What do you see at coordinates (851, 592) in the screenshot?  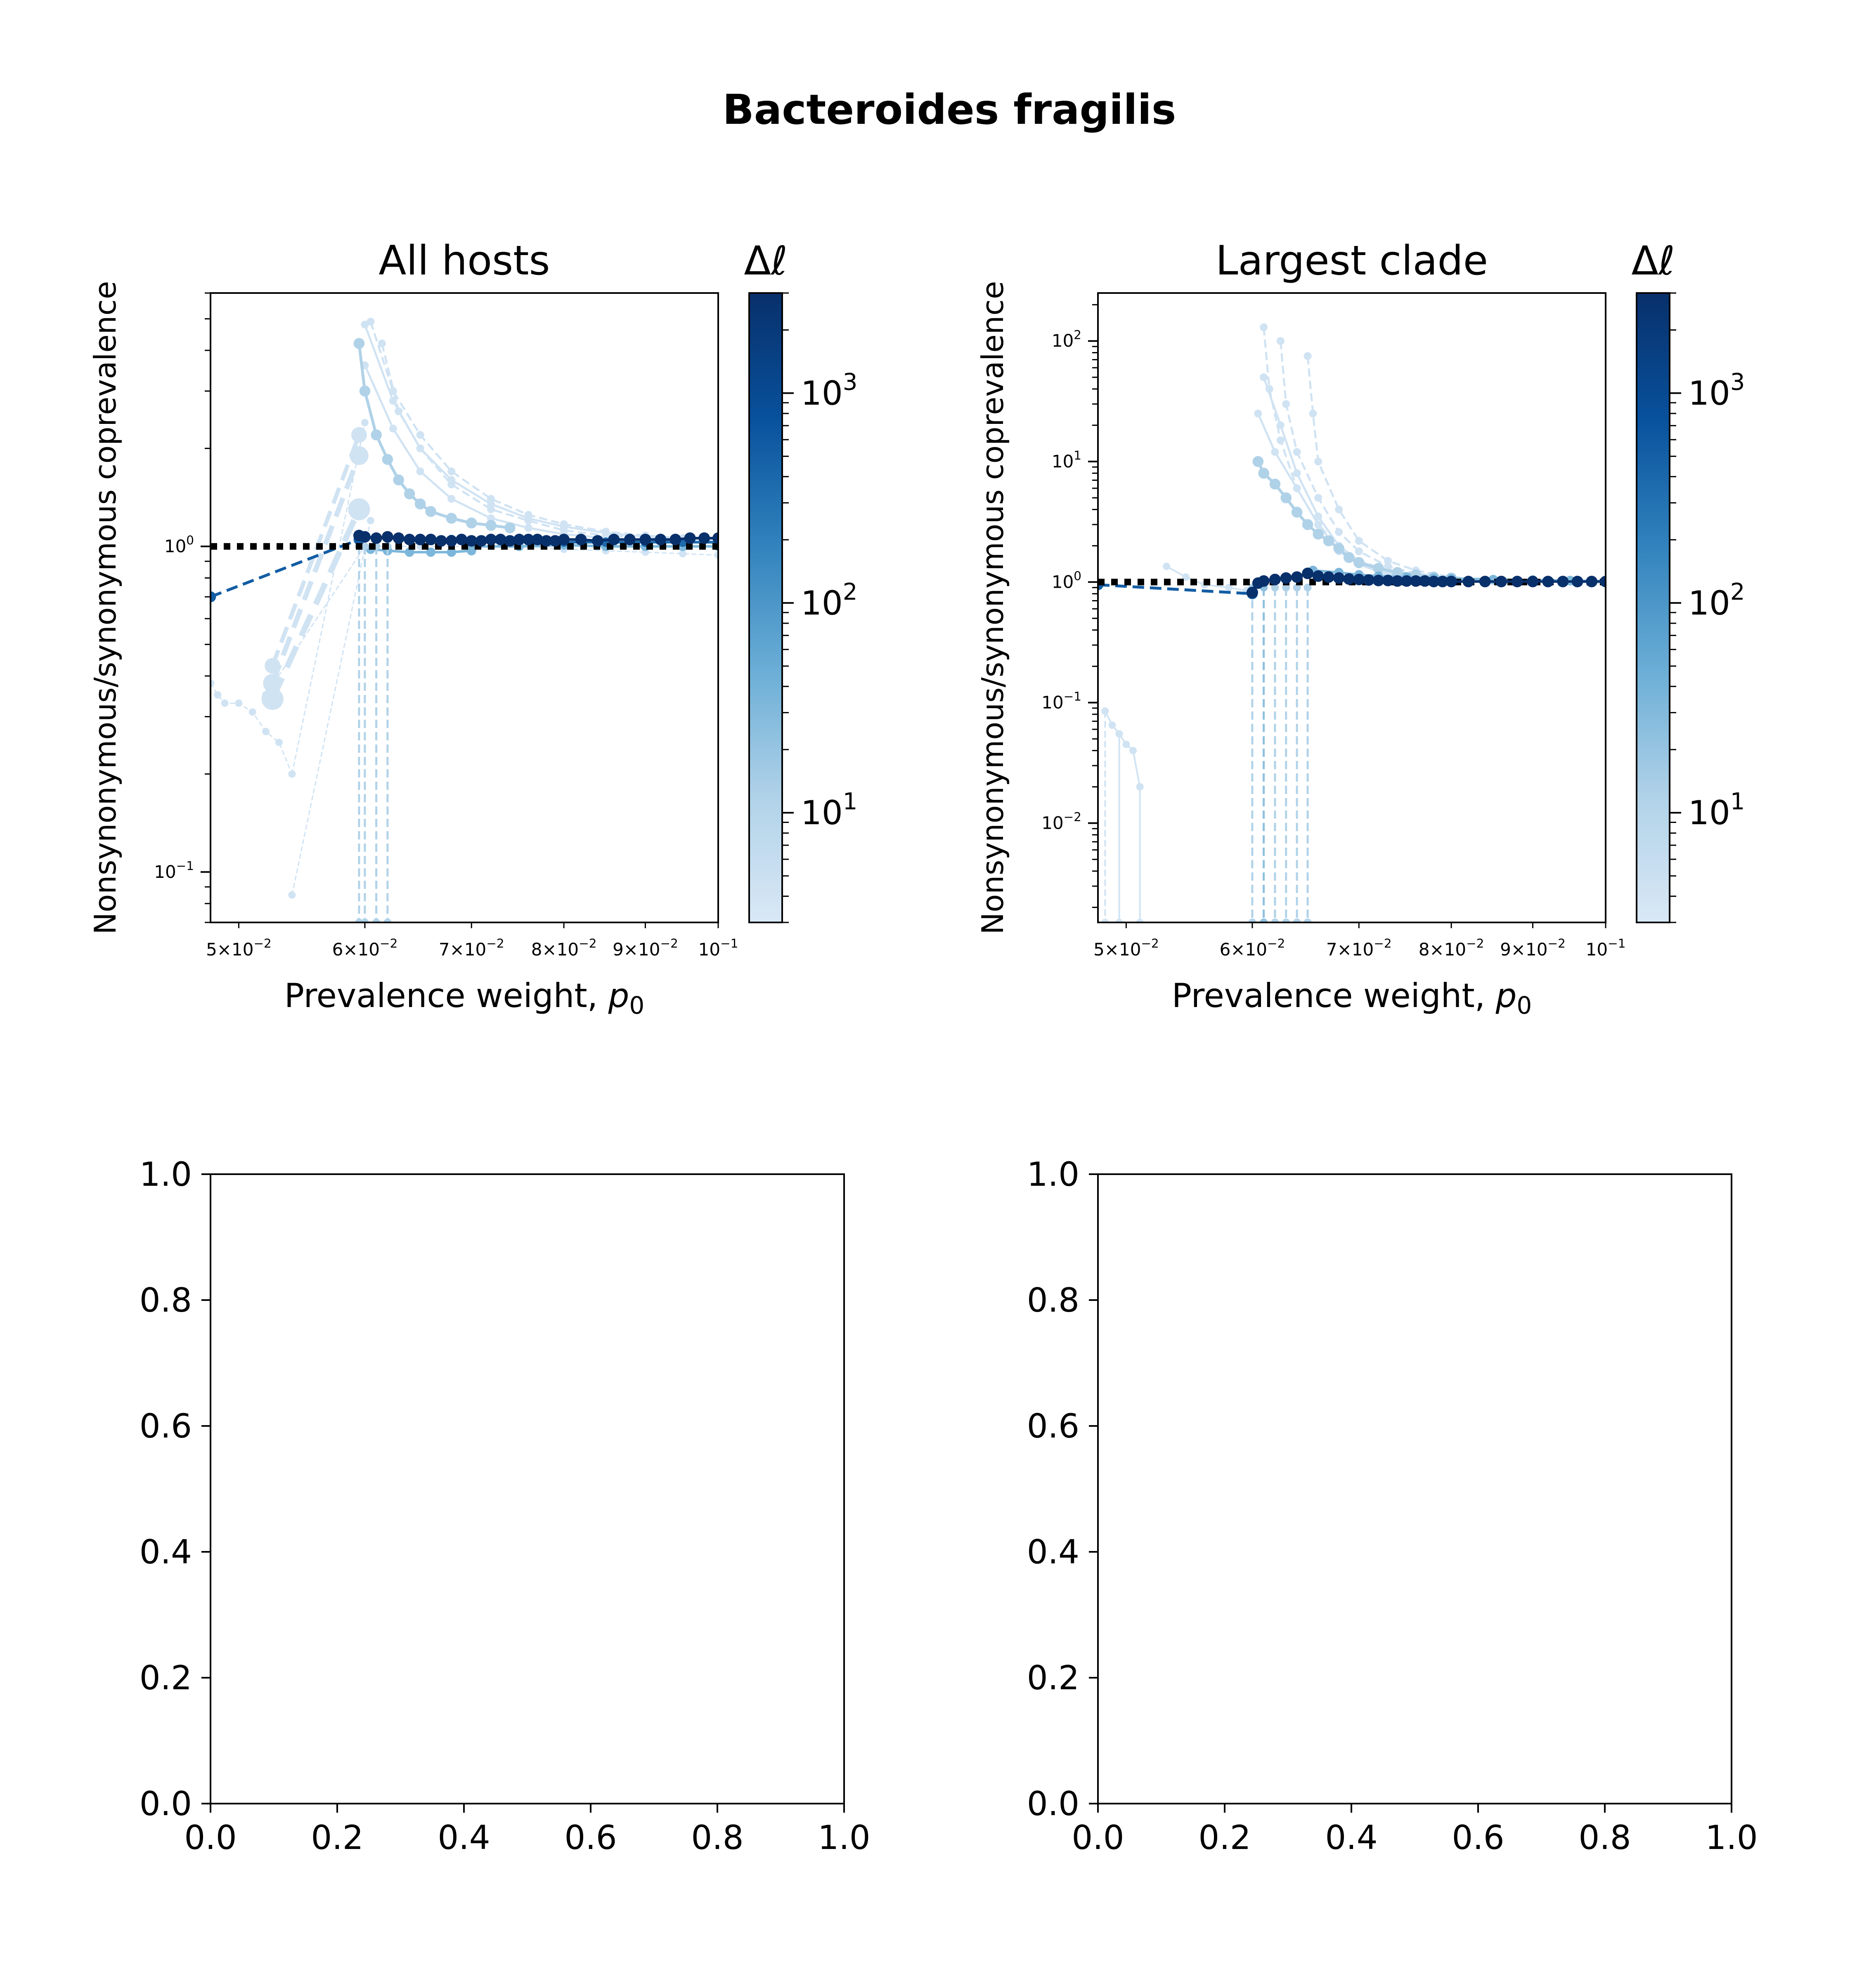 I see `colorbar-tick-label-exponent: 2` at bounding box center [851, 592].